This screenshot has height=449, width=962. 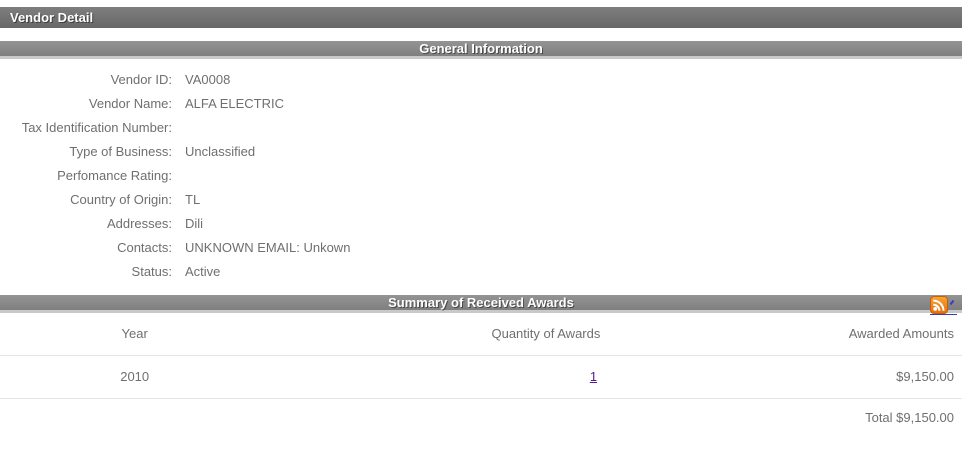 What do you see at coordinates (207, 79) in the screenshot?
I see `field-value: VA0008` at bounding box center [207, 79].